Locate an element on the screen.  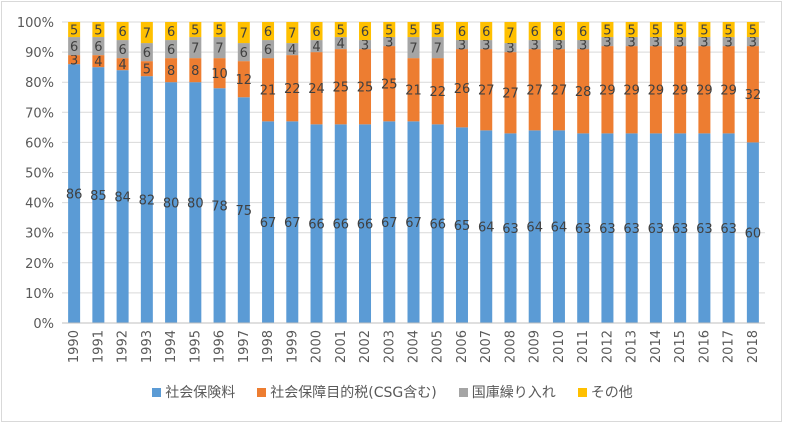
legend-label: 社会保険料 is located at coordinates (200, 393).